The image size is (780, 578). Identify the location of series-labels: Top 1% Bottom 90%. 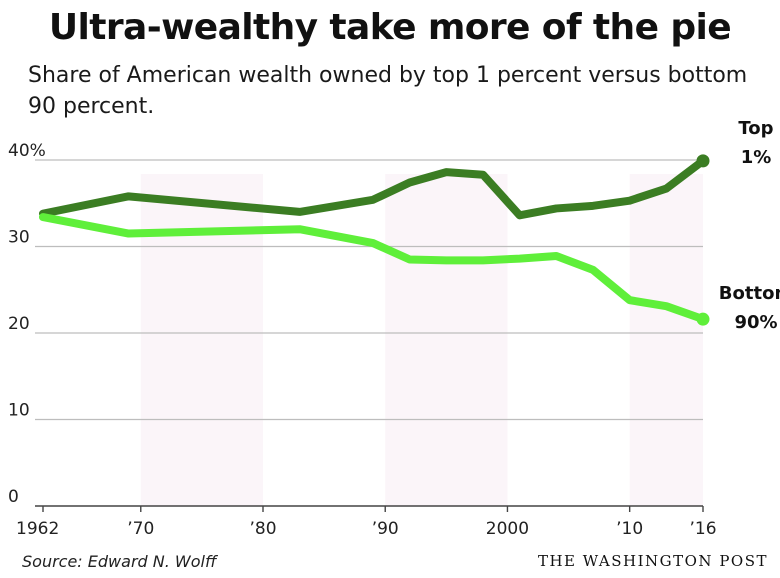
(749, 225).